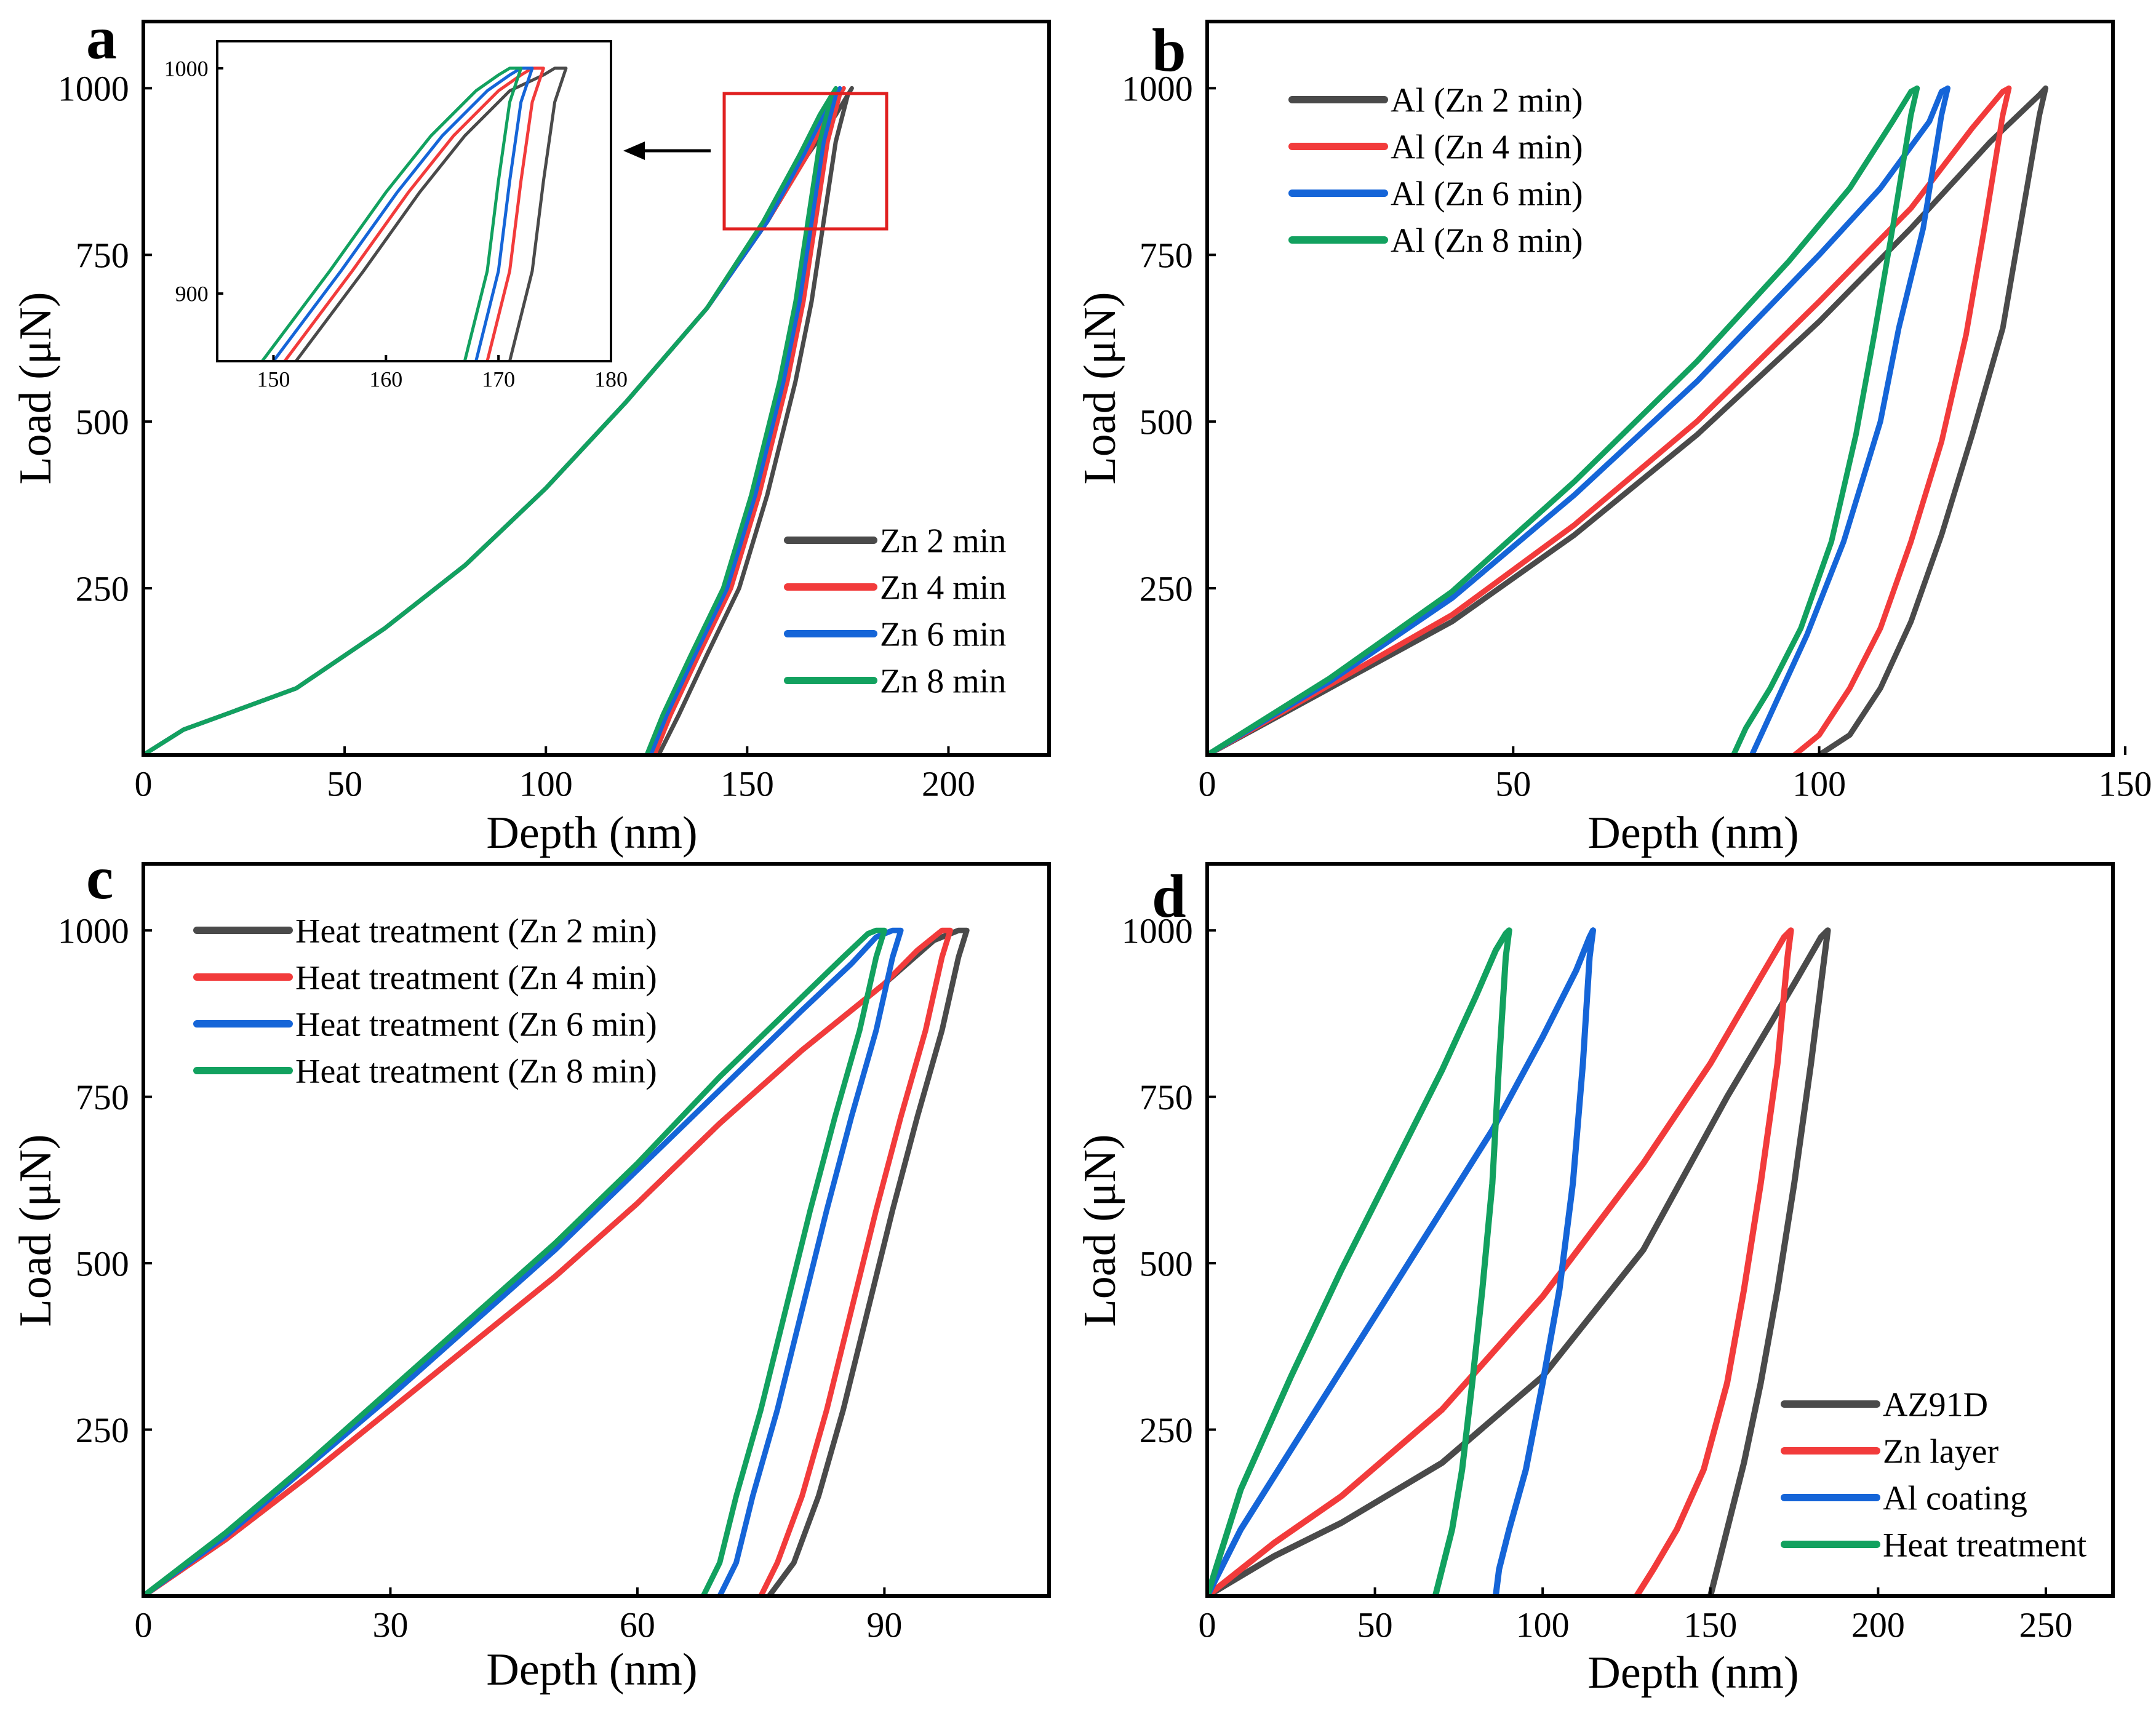  I want to click on x-tick-label-a-4: 200, so click(948, 784).